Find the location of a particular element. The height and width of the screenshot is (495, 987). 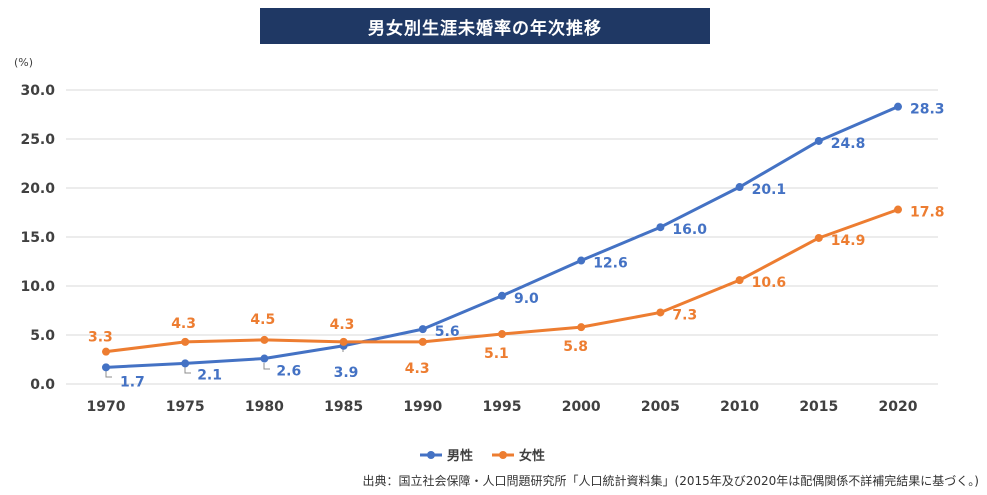

chart-title: 男女別生涯未婚率の年次推移 is located at coordinates (485, 26).